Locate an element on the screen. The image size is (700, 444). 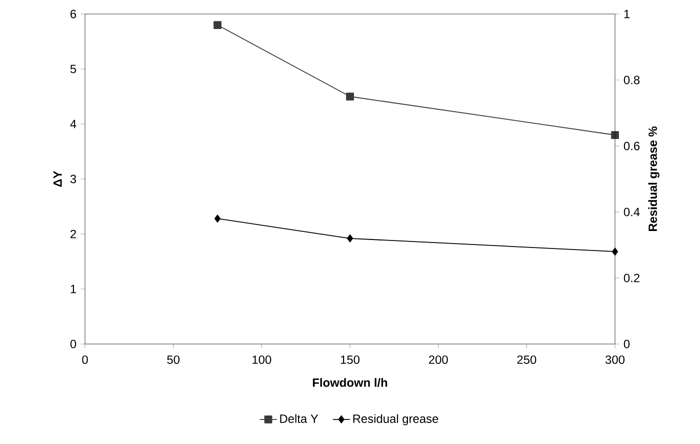
x-tick-label: 200 is located at coordinates (438, 359).